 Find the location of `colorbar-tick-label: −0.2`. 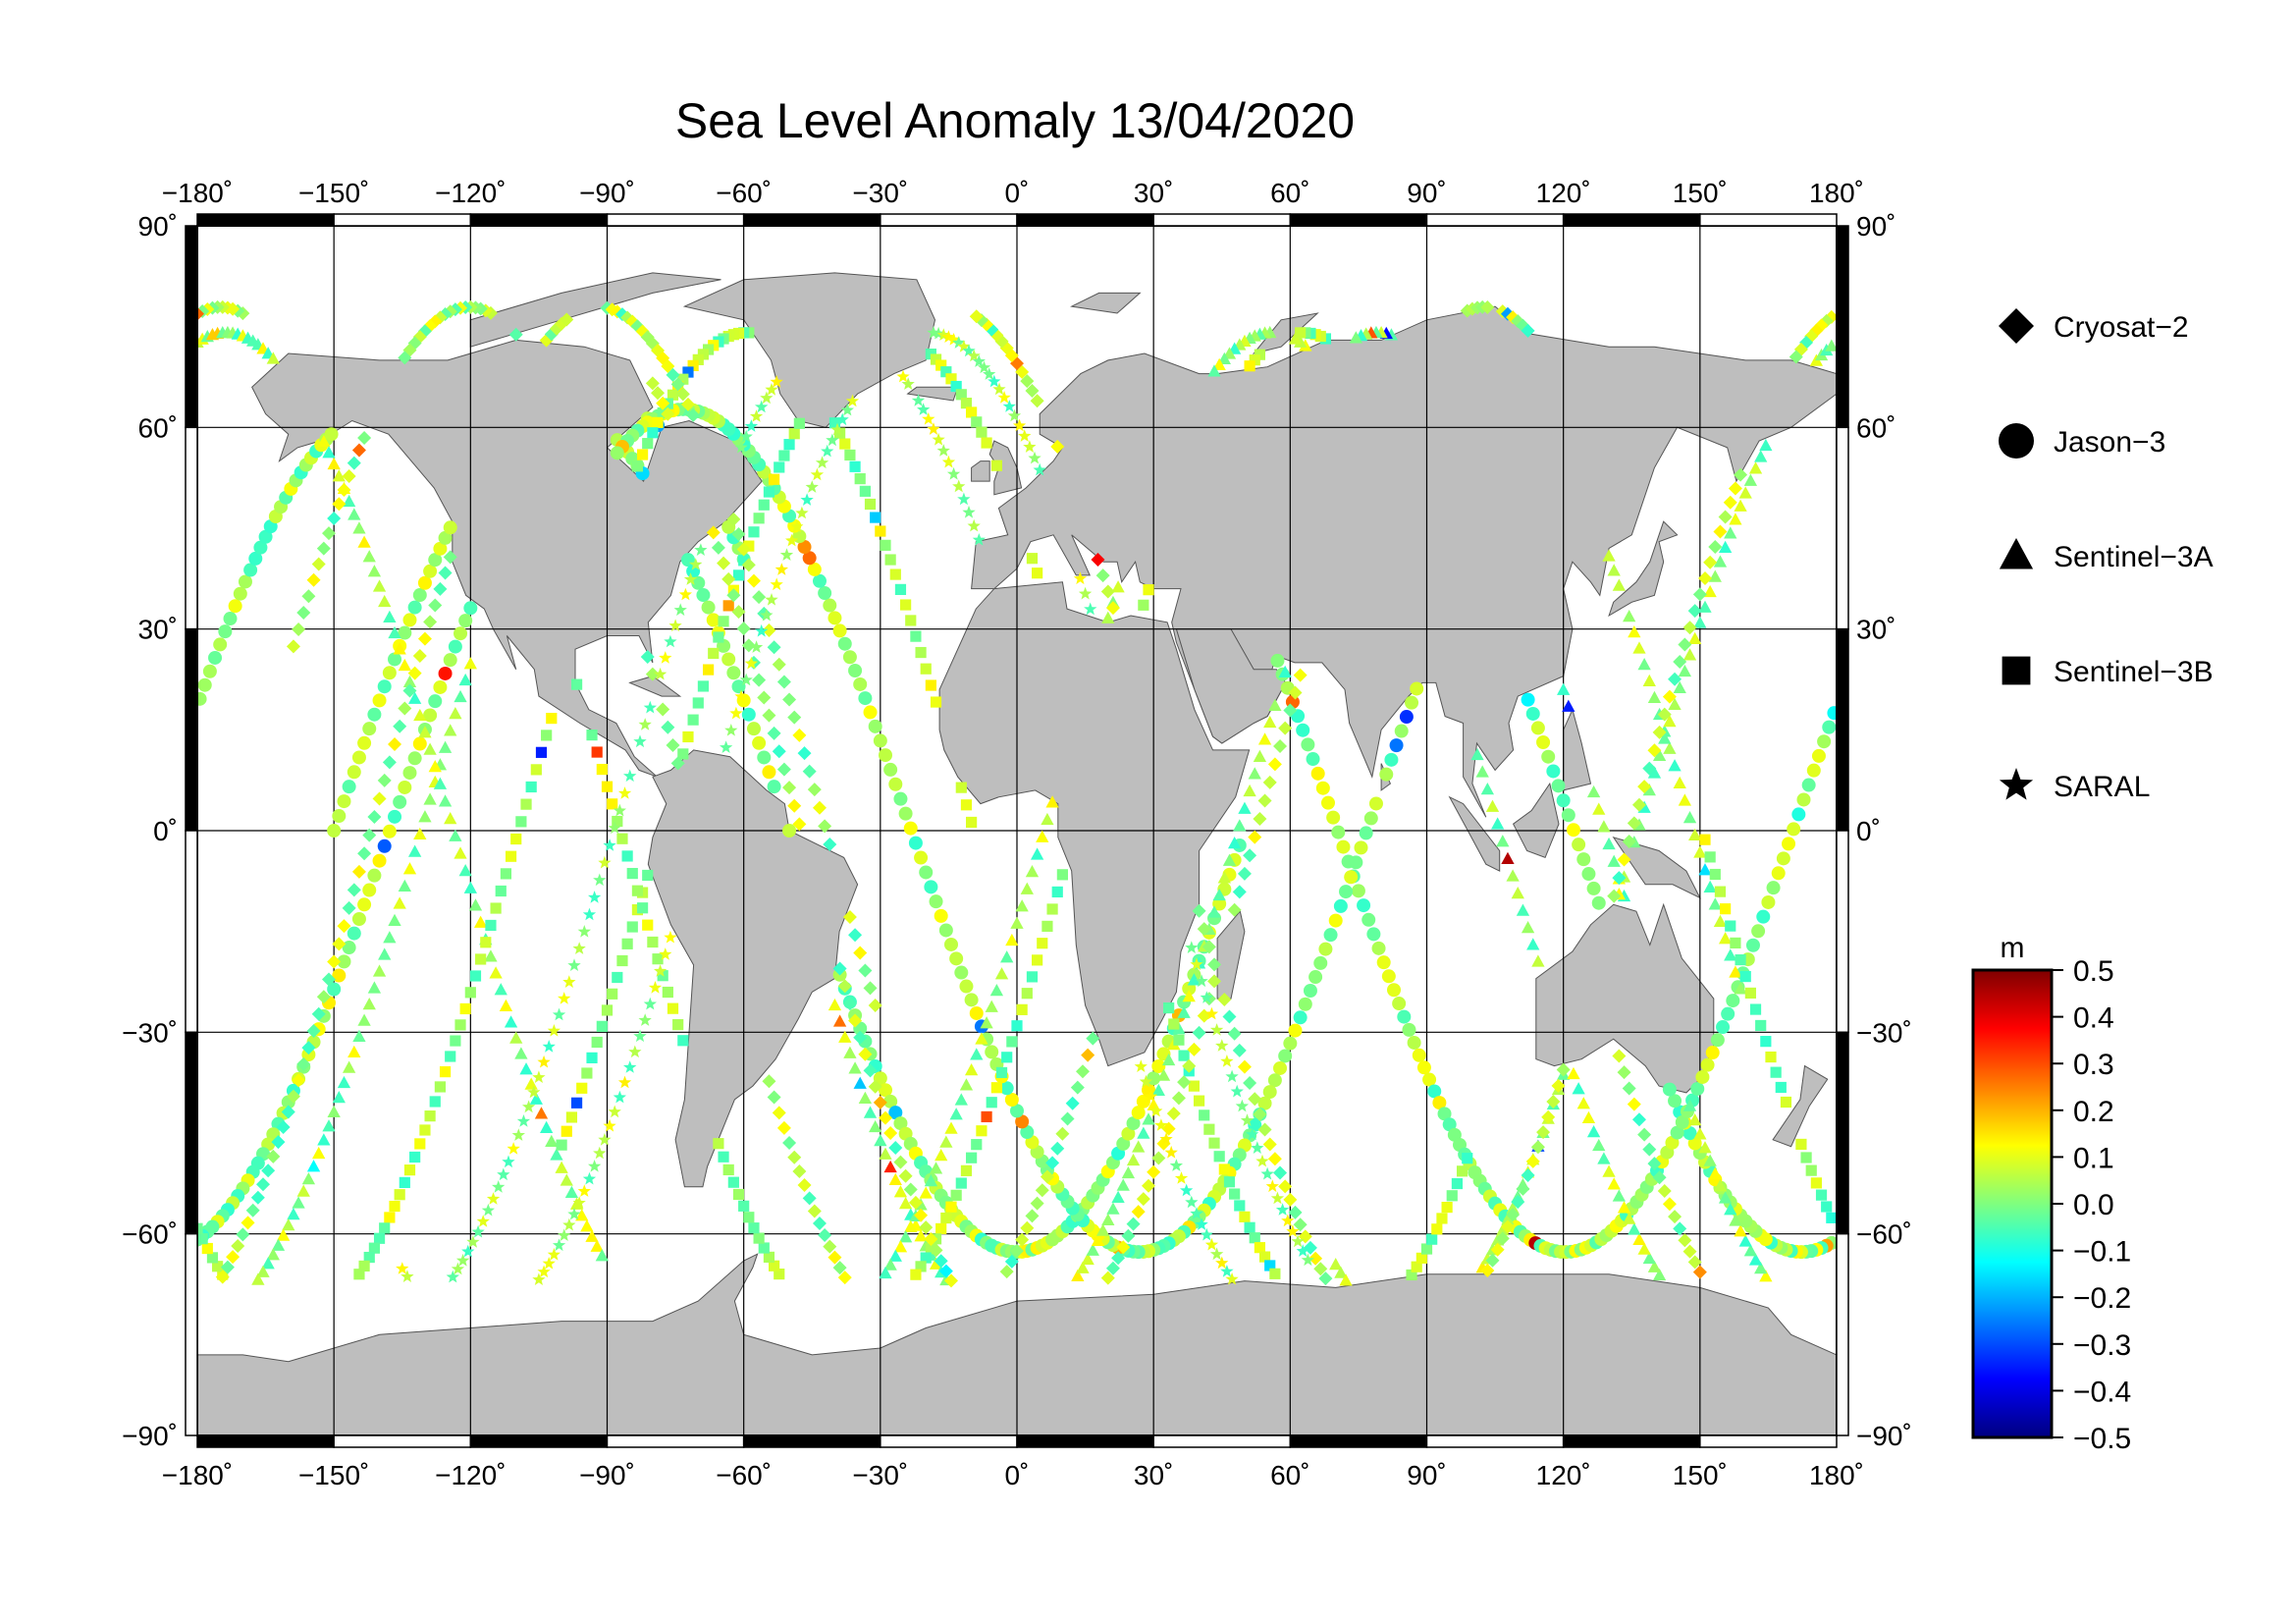

colorbar-tick-label: −0.2 is located at coordinates (2102, 1298).